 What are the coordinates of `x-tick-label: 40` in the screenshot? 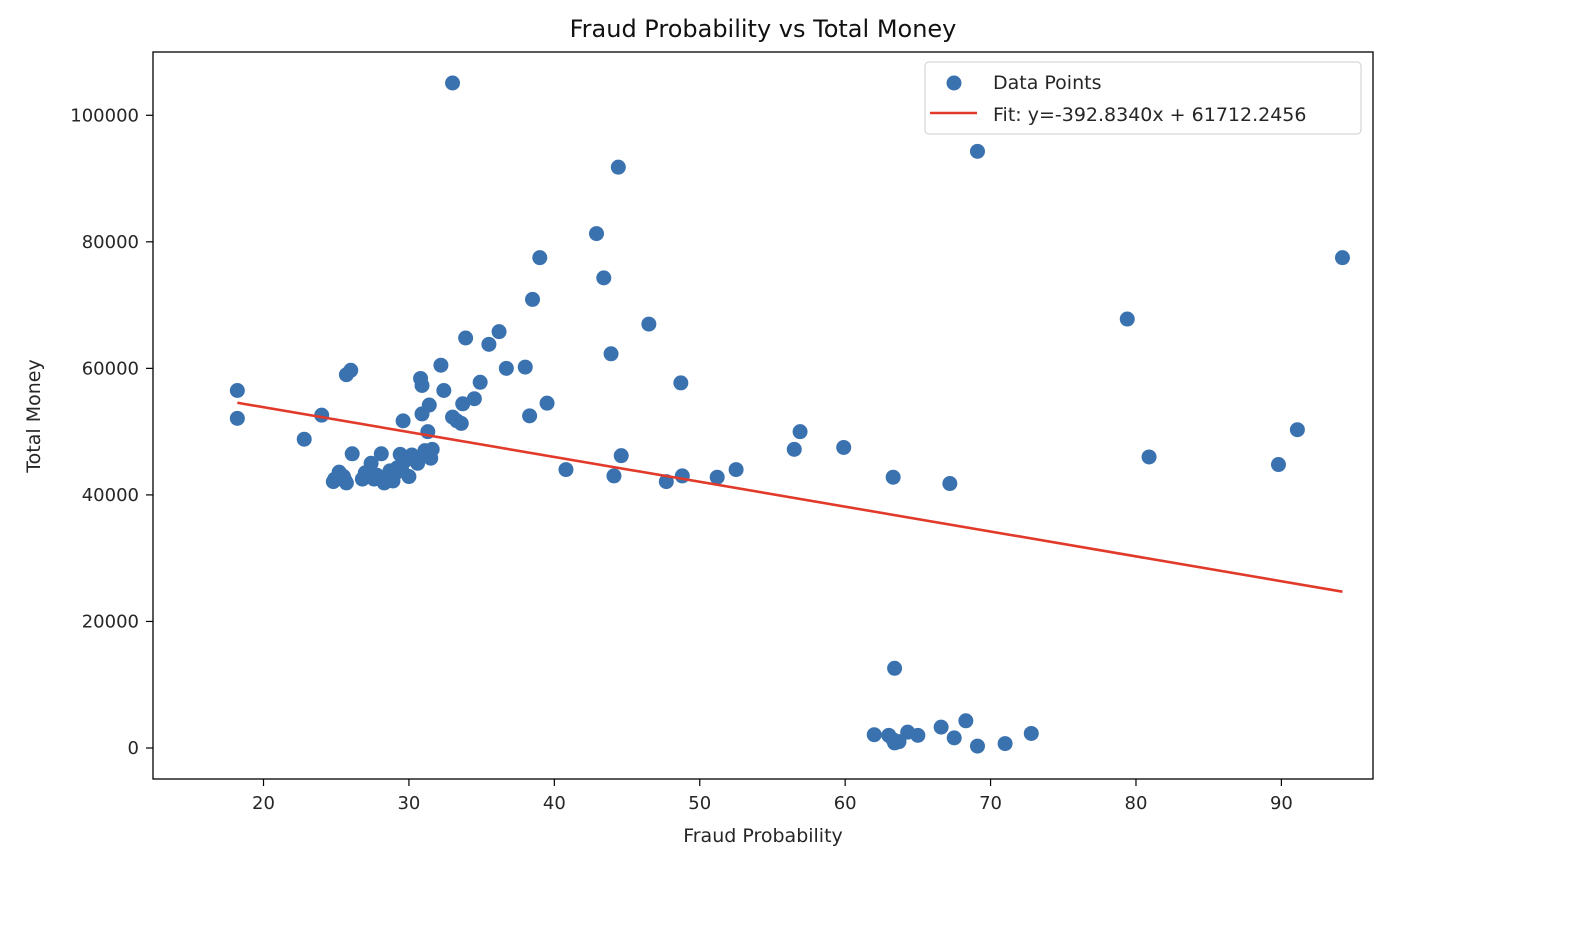 It's located at (554, 803).